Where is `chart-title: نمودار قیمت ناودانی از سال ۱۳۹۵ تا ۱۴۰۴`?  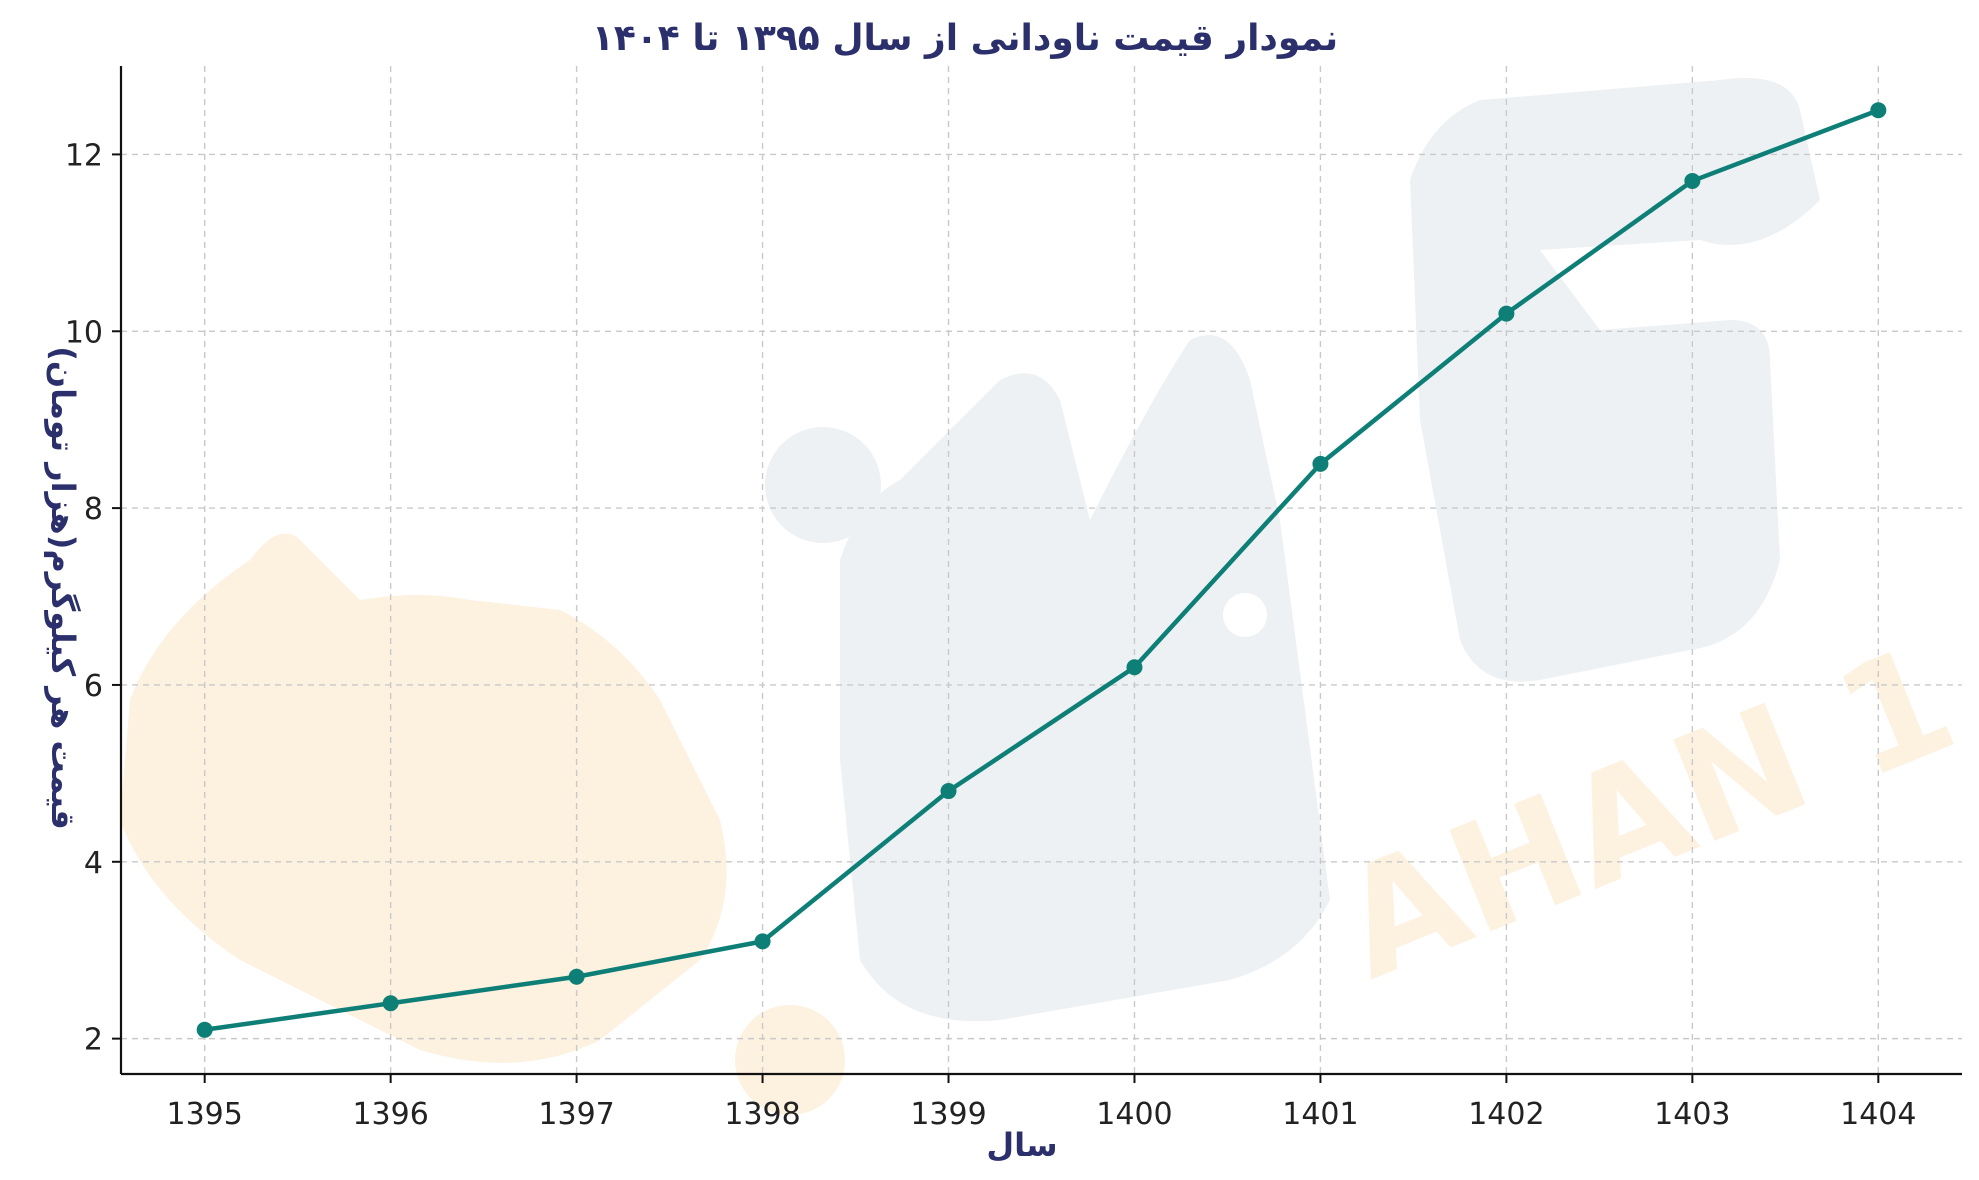 chart-title: نمودار قیمت ناودانی از سال ۱۳۹۵ تا ۱۴۰۴ is located at coordinates (965, 38).